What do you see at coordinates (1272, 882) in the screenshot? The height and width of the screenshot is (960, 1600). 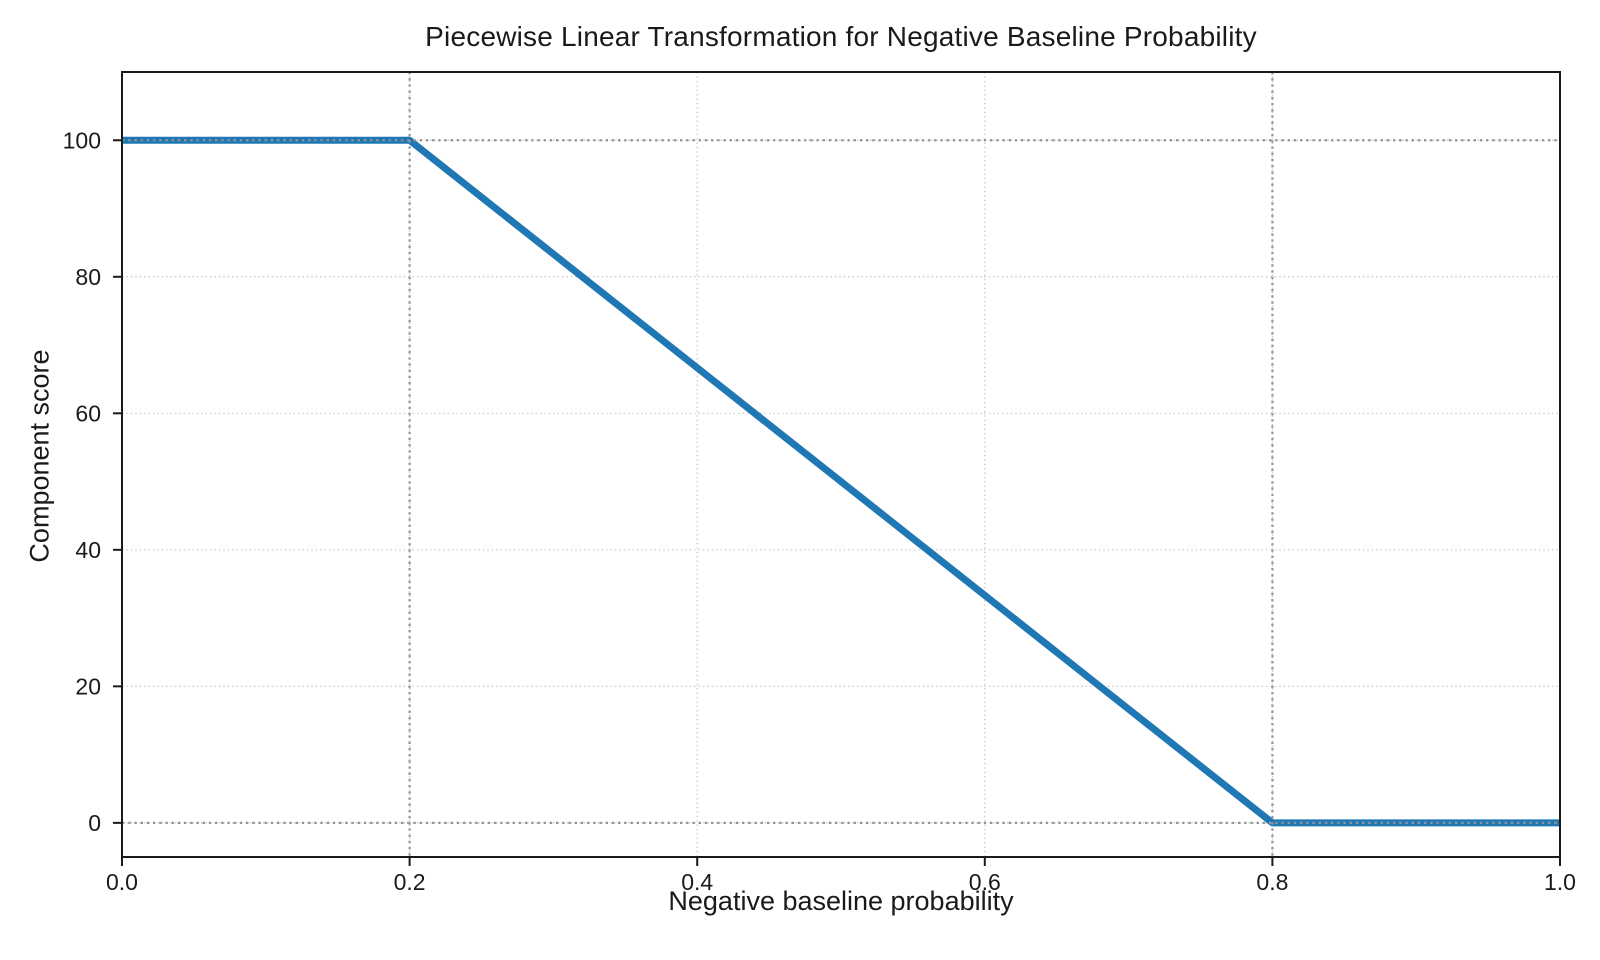 I see `x-tick-label: 0.8` at bounding box center [1272, 882].